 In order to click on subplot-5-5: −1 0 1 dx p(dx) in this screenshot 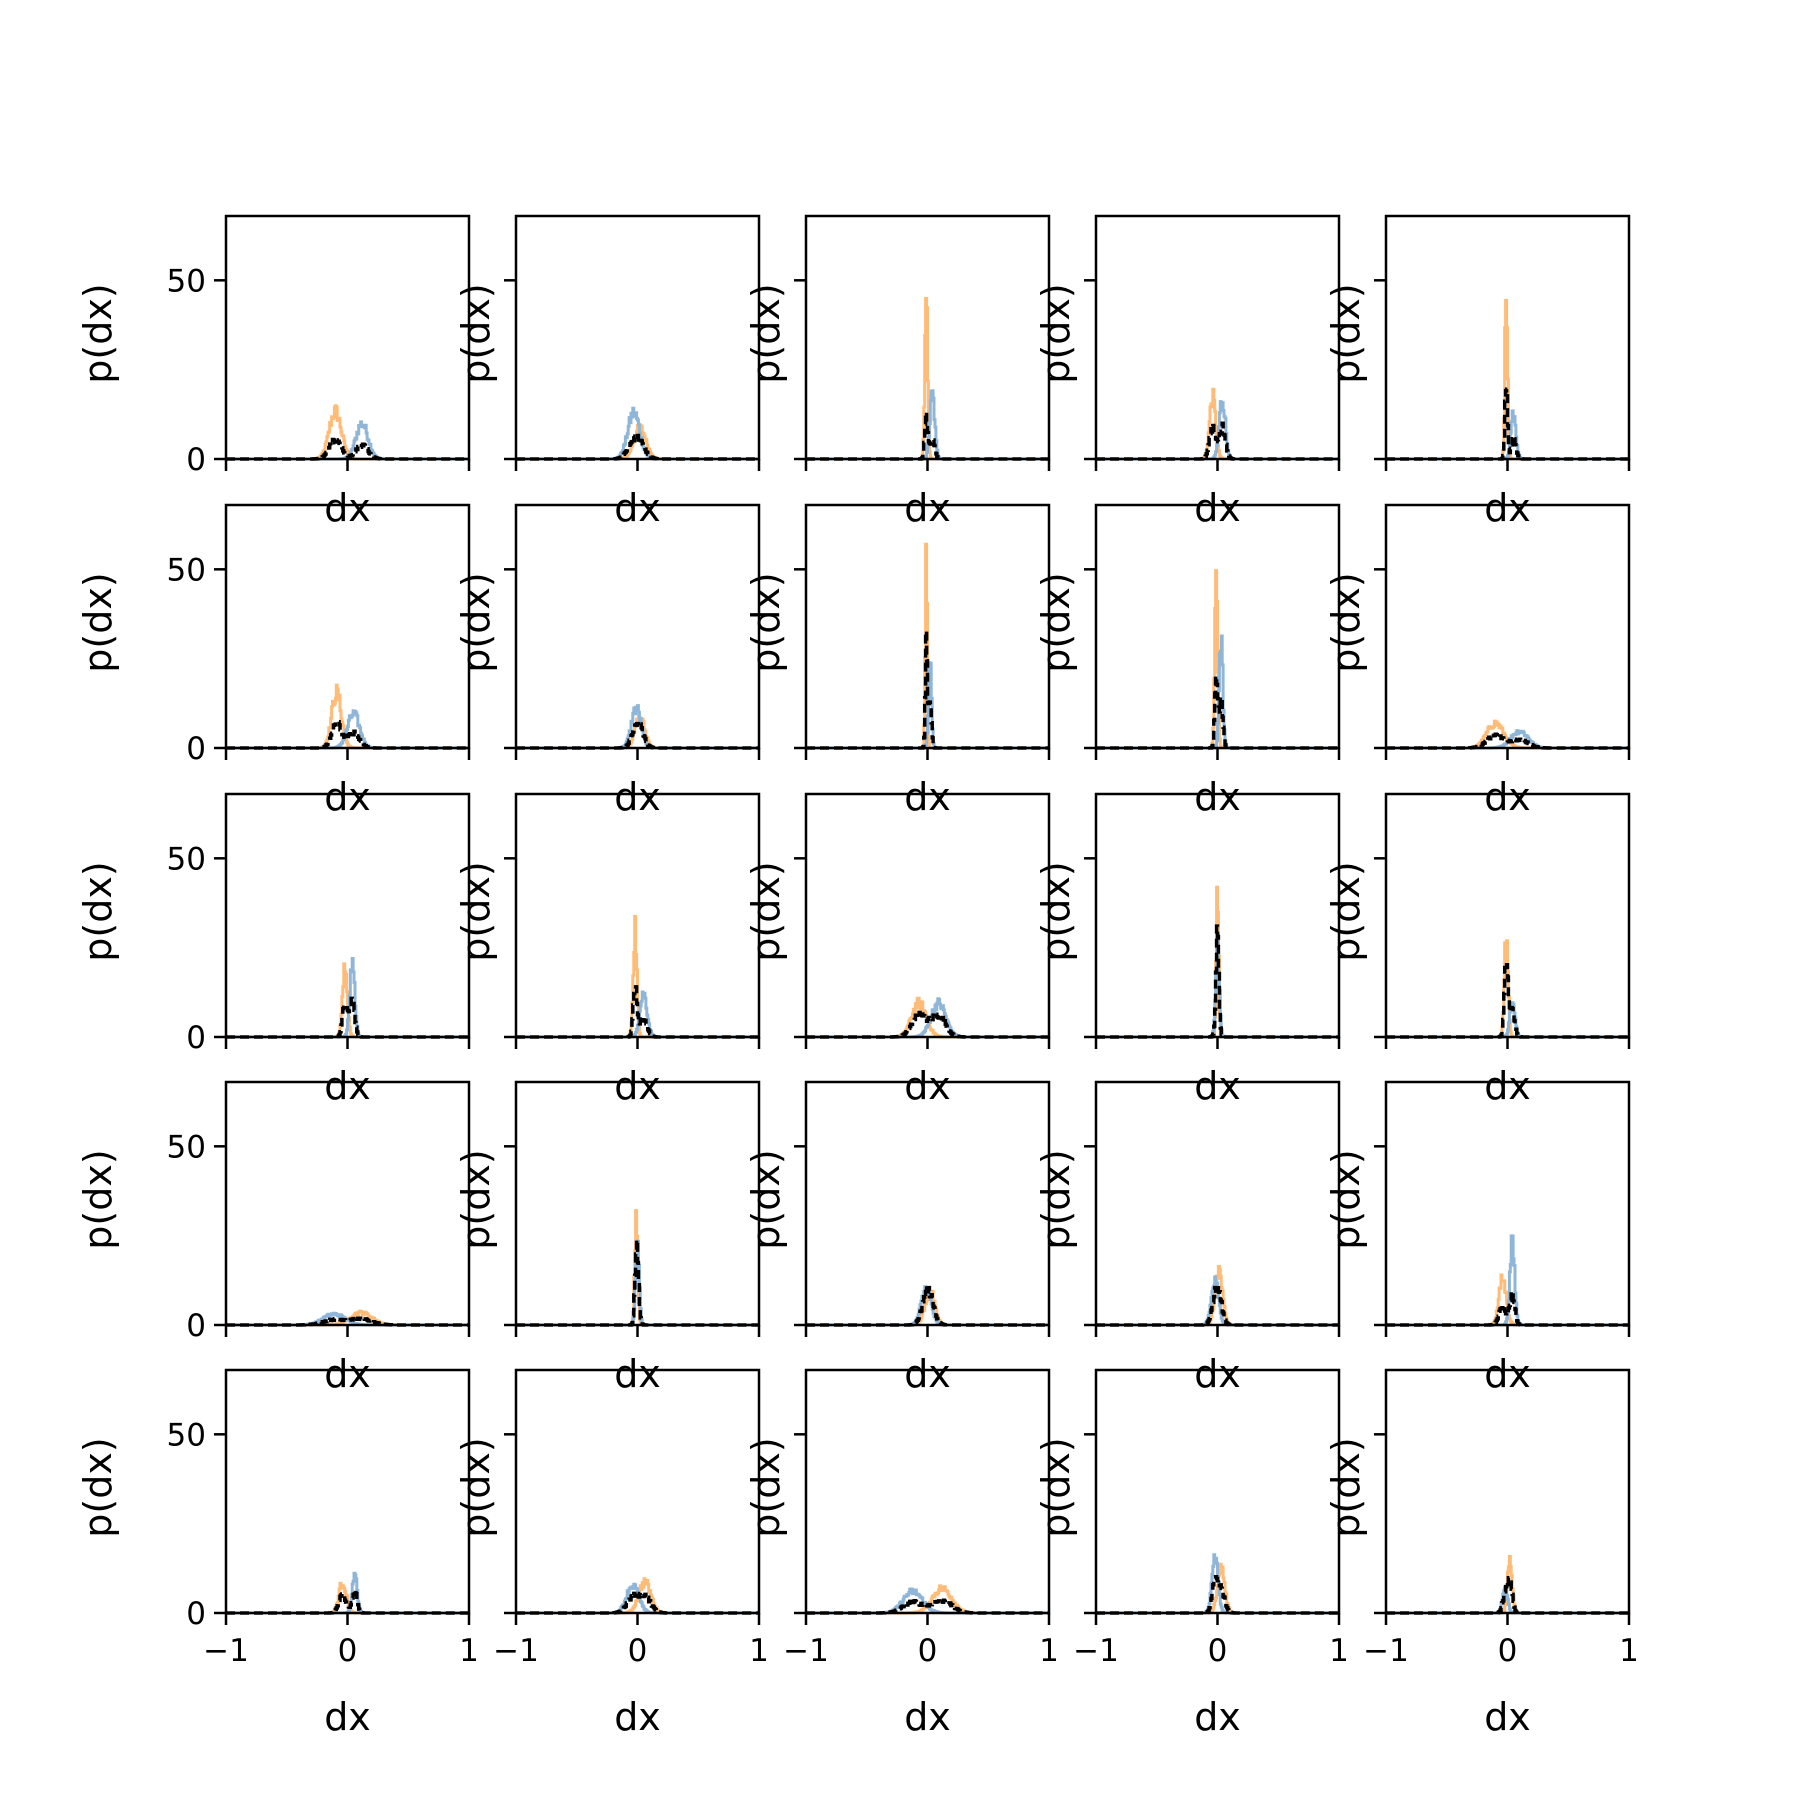, I will do `click(1481, 1553)`.